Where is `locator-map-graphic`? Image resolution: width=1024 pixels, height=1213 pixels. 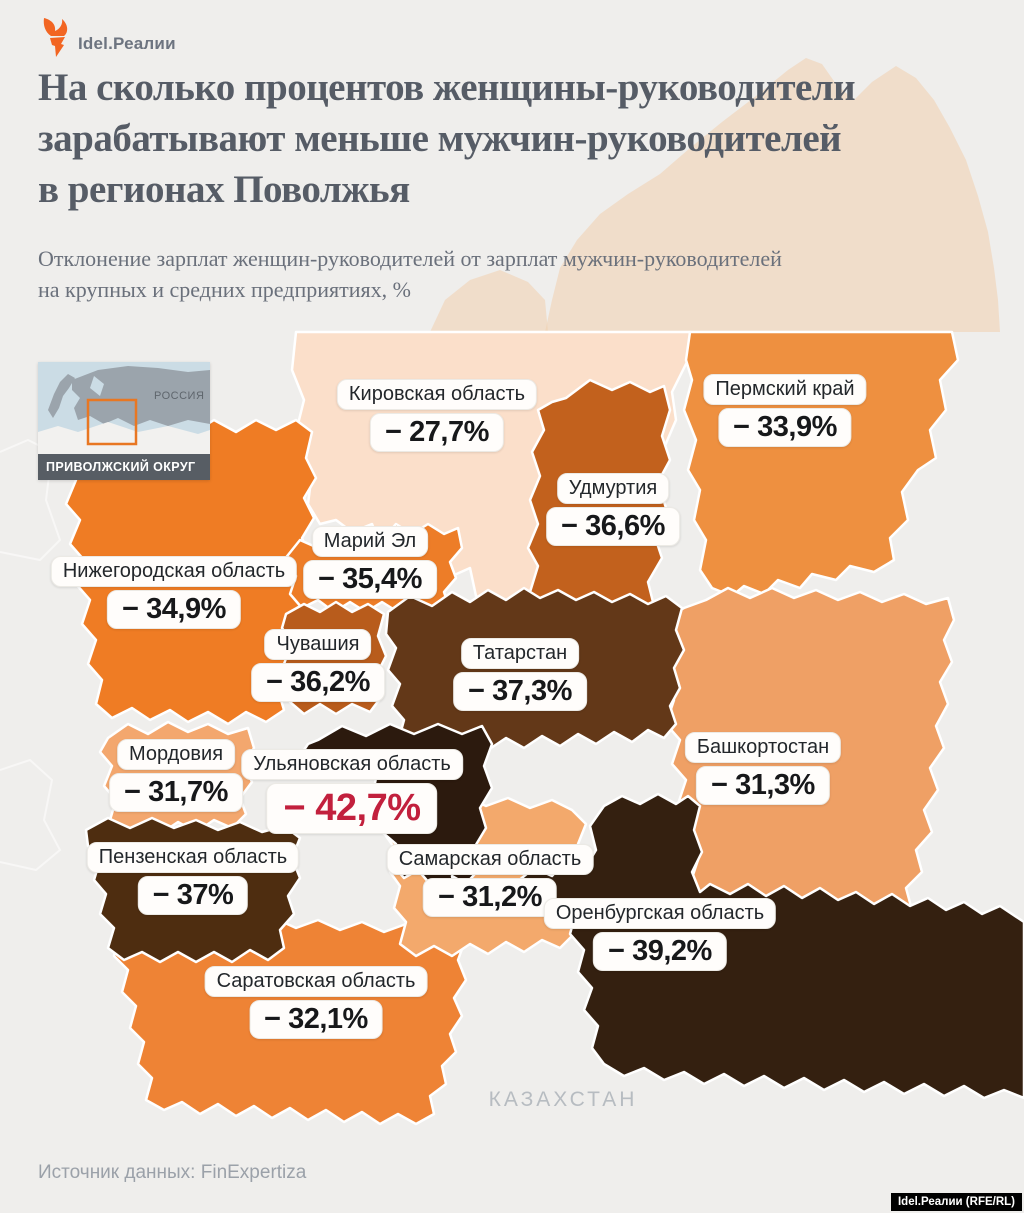 locator-map-graphic is located at coordinates (124, 408).